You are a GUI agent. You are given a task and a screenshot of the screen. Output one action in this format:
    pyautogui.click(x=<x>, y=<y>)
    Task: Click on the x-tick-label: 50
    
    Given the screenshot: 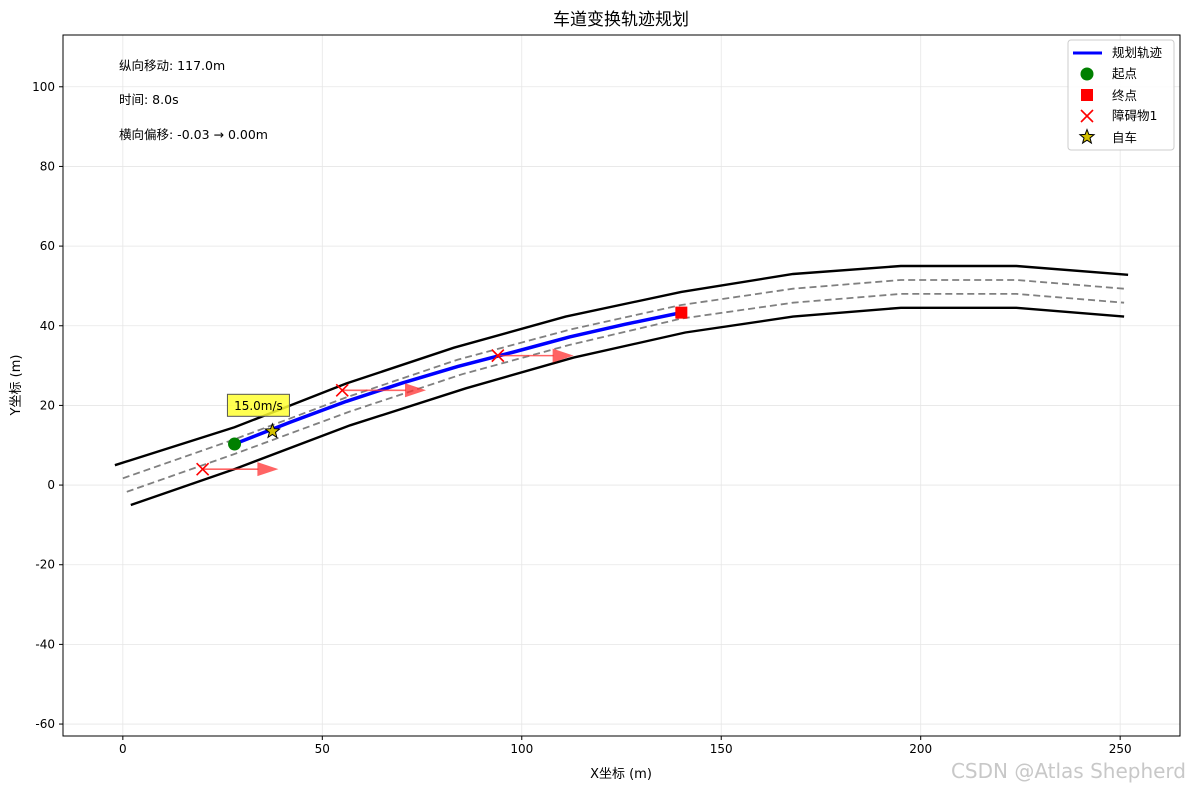 What is the action you would take?
    pyautogui.click(x=322, y=749)
    